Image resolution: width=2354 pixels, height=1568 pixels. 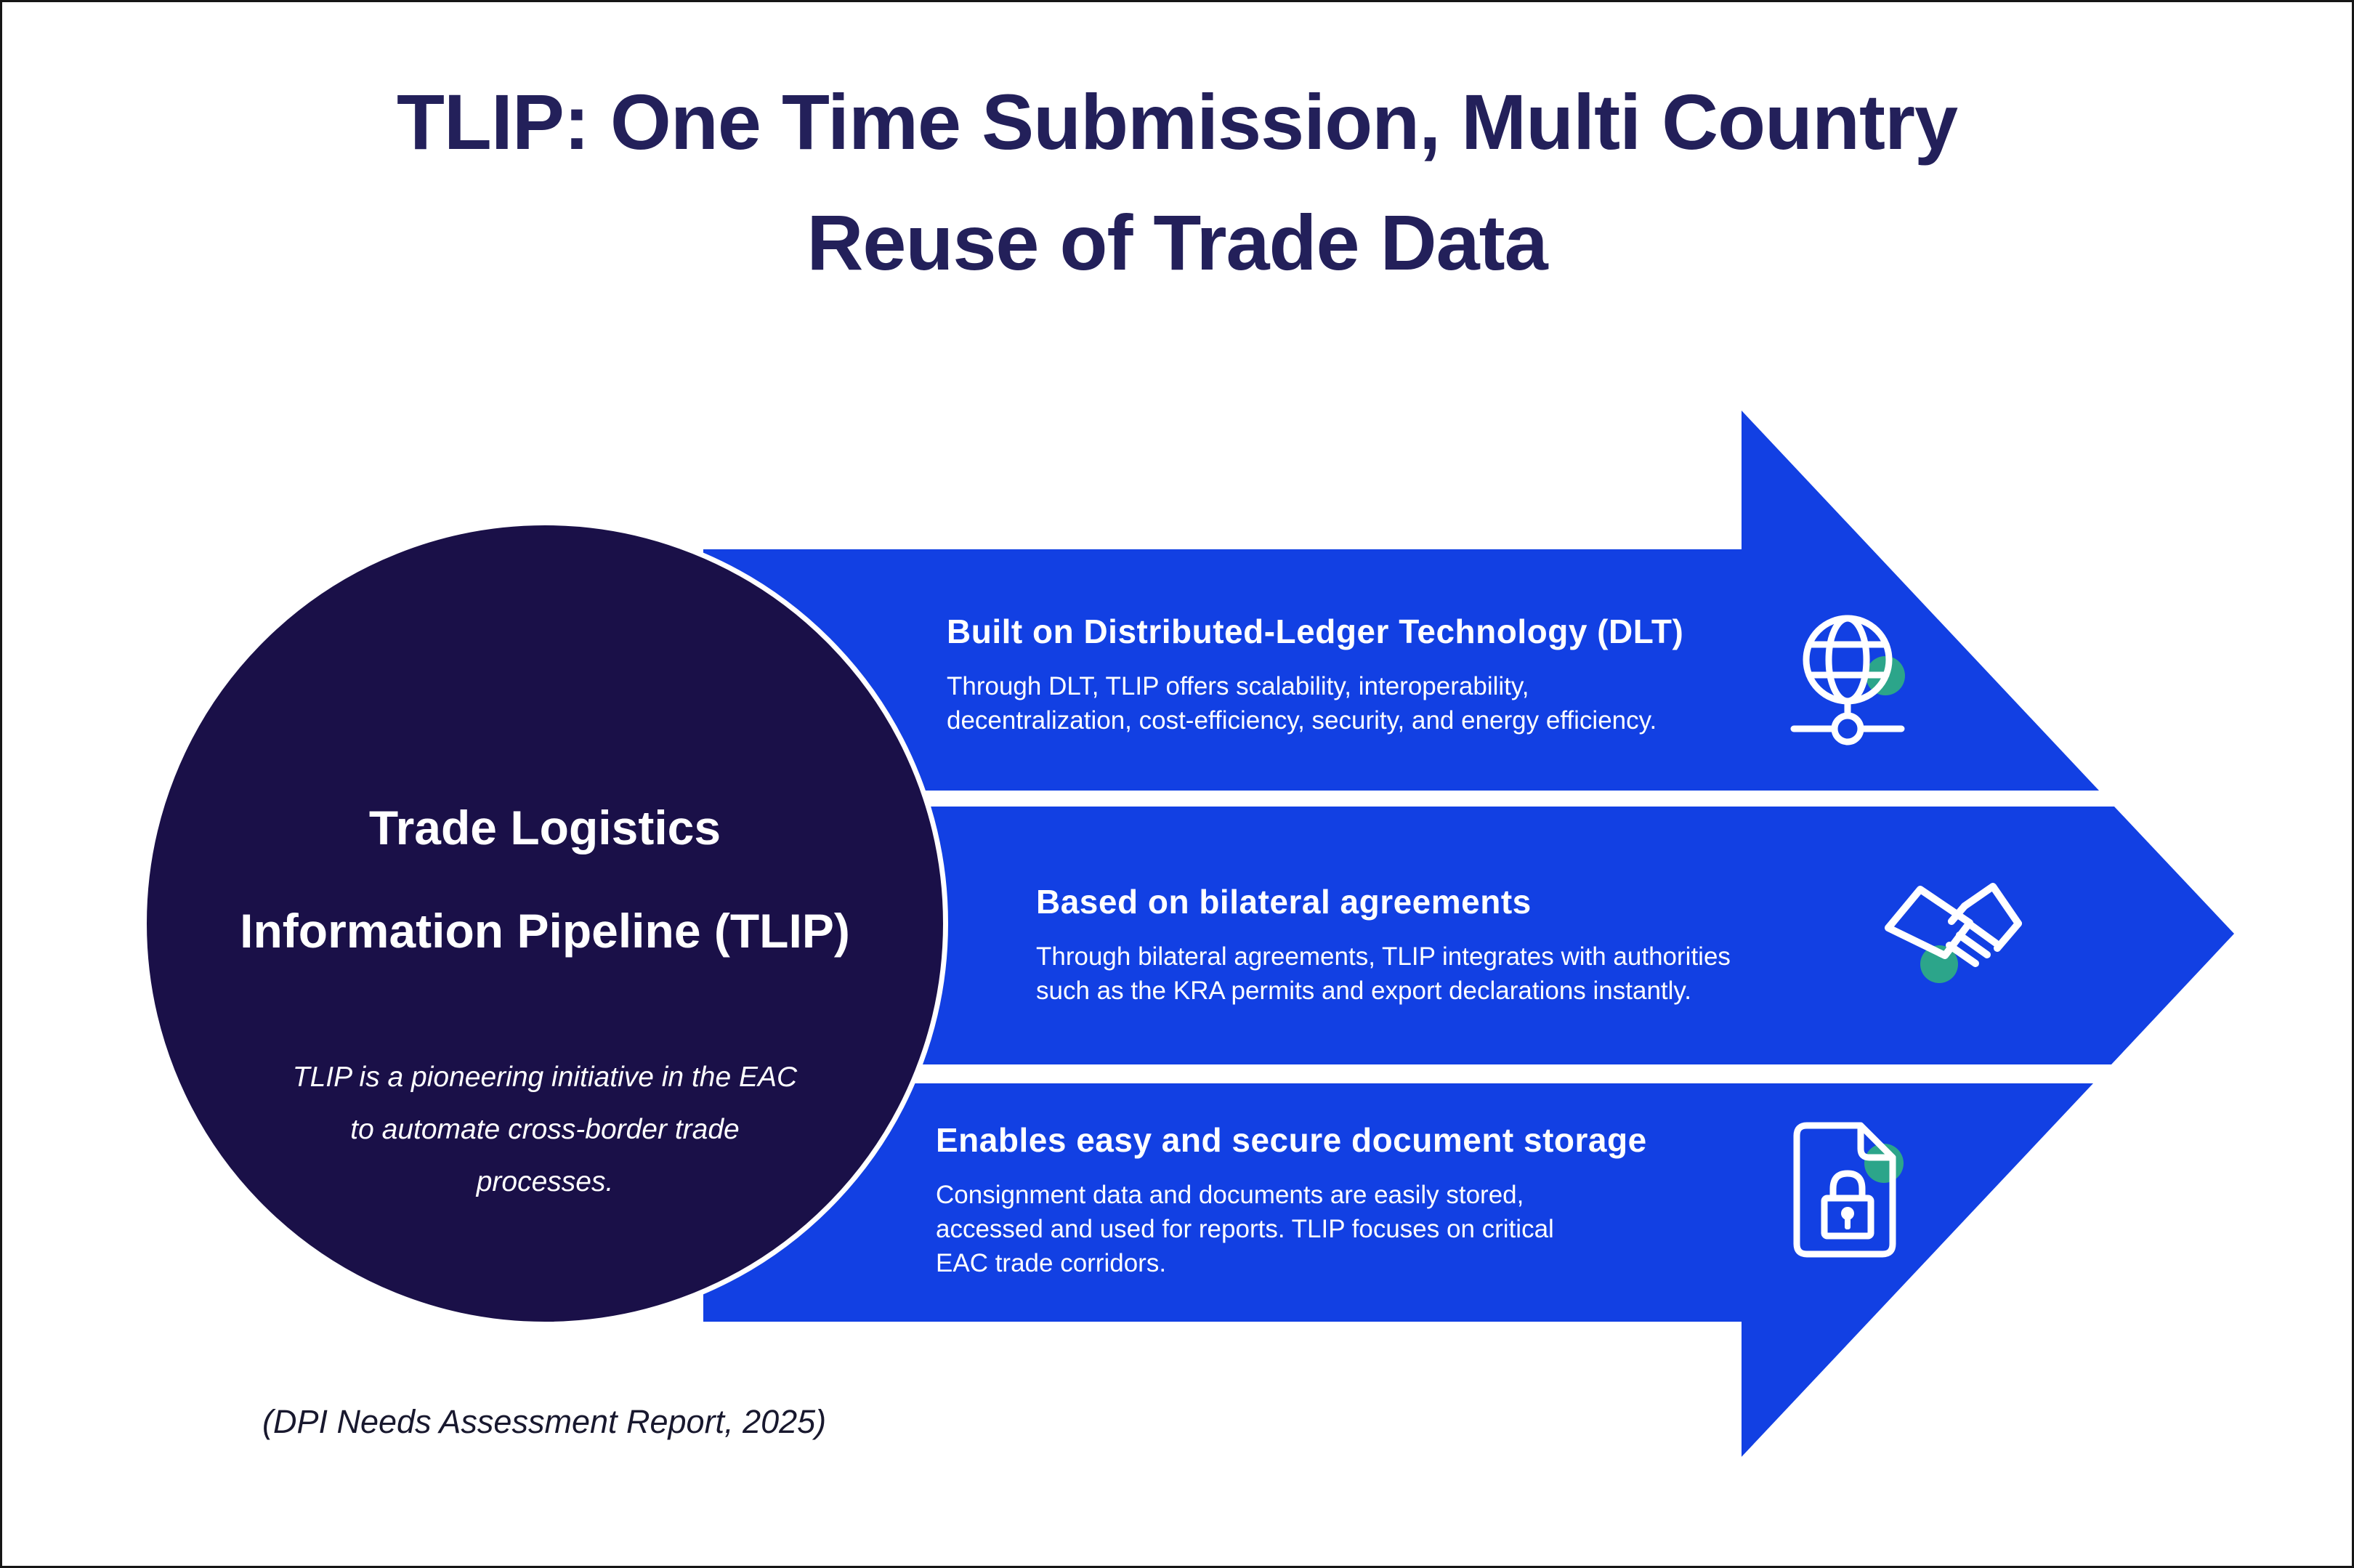 What do you see at coordinates (545, 931) in the screenshot?
I see `circle-title-line2: Information Pipeline (TLIP)` at bounding box center [545, 931].